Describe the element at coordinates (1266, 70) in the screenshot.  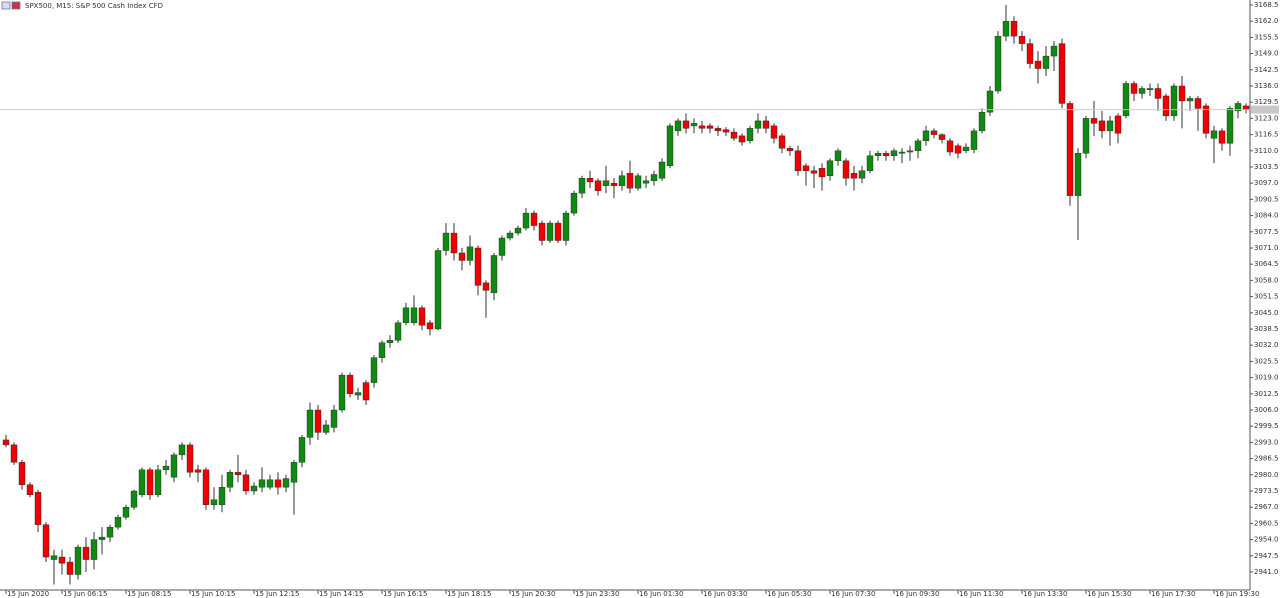
I see `y-tick-label: 3142.5` at that location.